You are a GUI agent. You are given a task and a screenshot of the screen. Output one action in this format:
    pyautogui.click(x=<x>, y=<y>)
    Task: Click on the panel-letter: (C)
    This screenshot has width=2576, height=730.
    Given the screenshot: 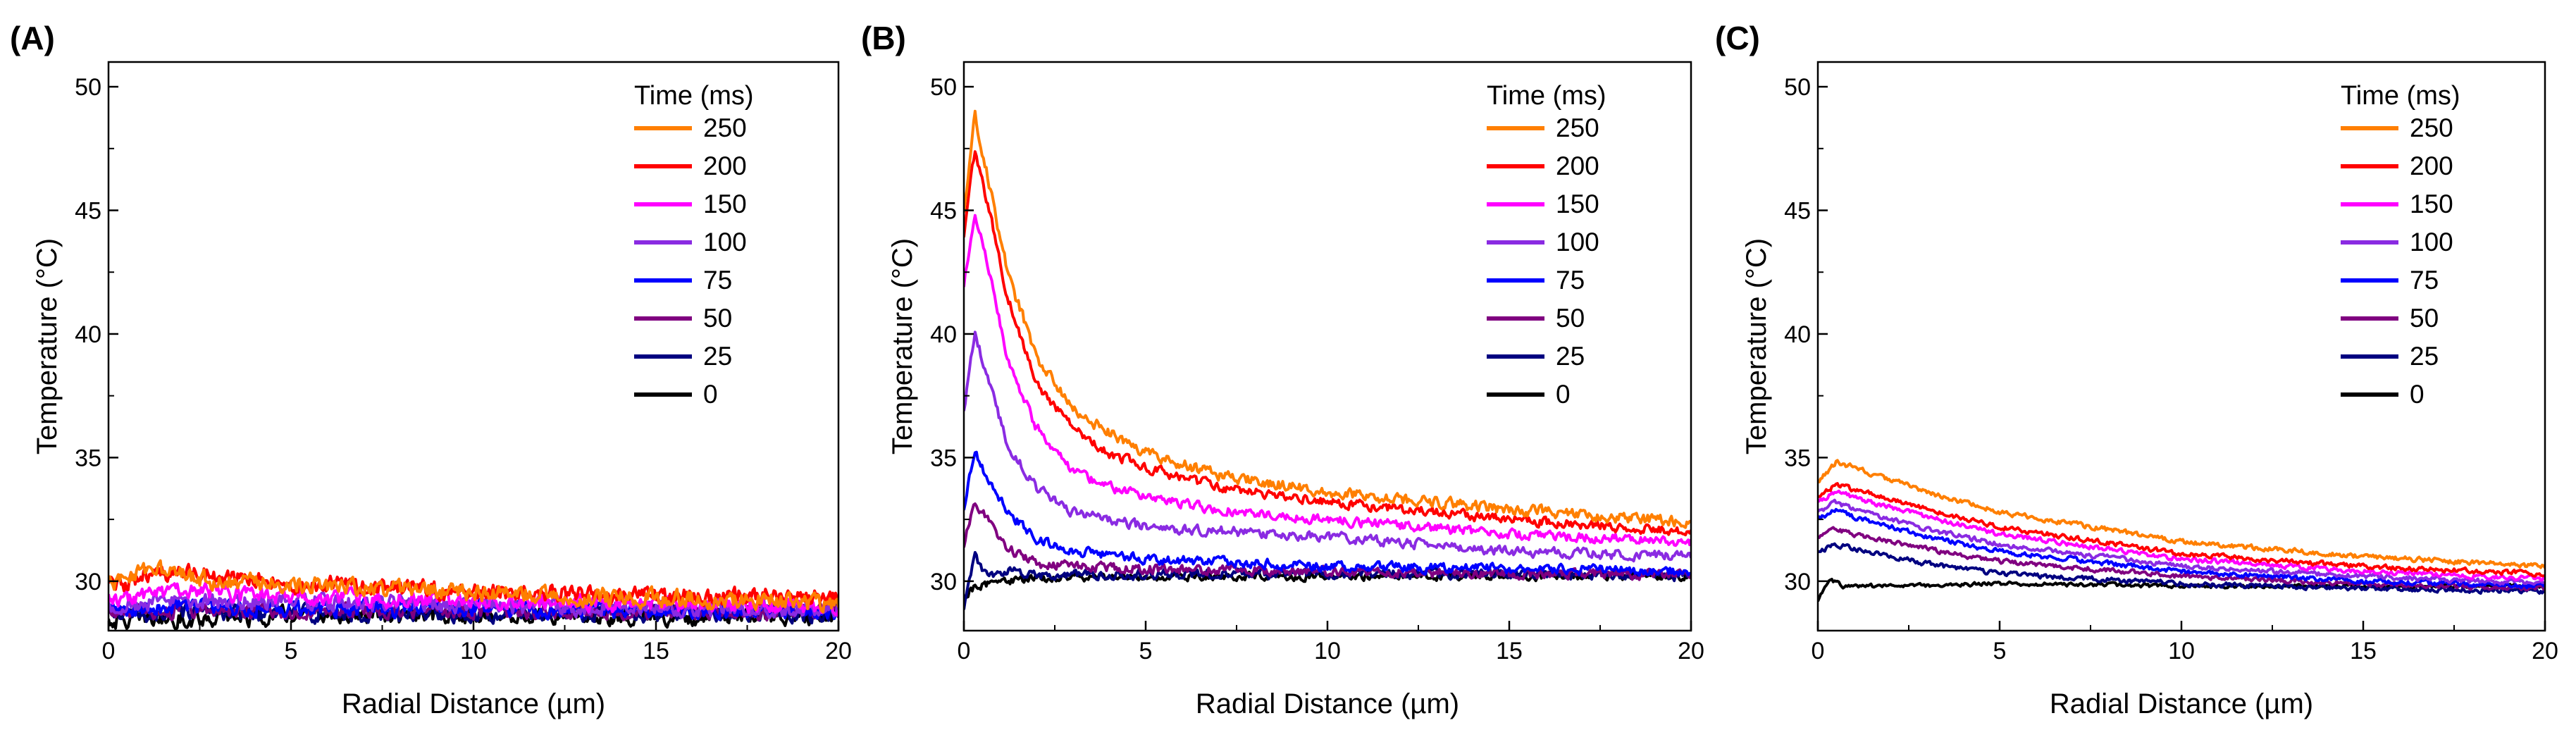 What is the action you would take?
    pyautogui.click(x=1737, y=38)
    